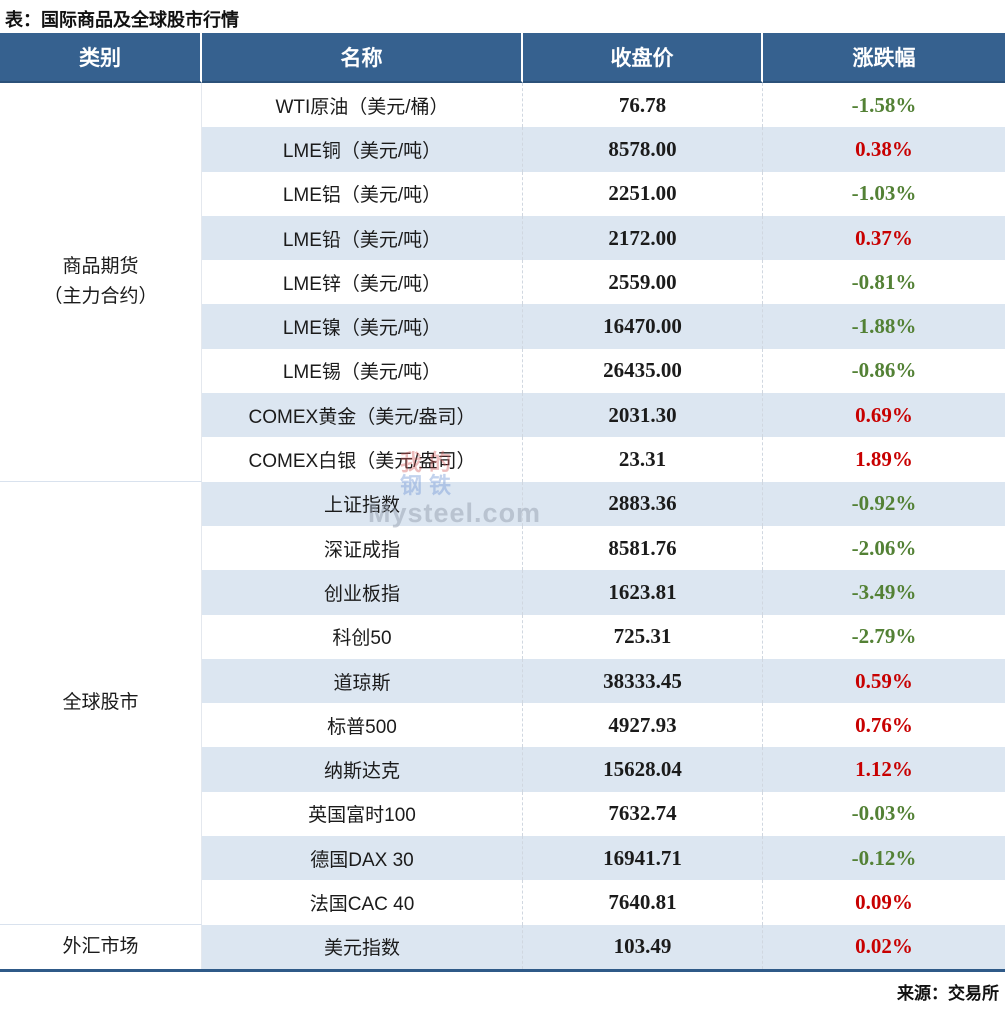 The width and height of the screenshot is (1005, 1009). I want to click on change-cell: -0.03%, so click(884, 813).